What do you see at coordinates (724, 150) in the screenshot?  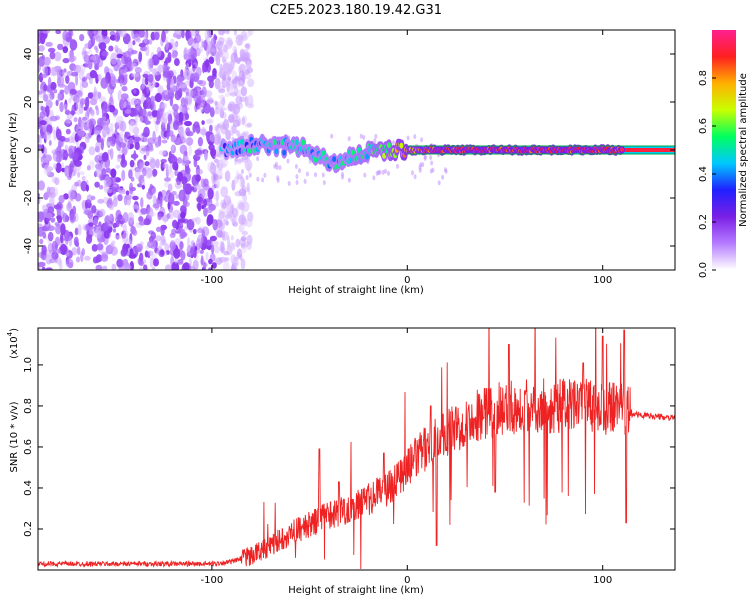 I see `colorbar-fill` at bounding box center [724, 150].